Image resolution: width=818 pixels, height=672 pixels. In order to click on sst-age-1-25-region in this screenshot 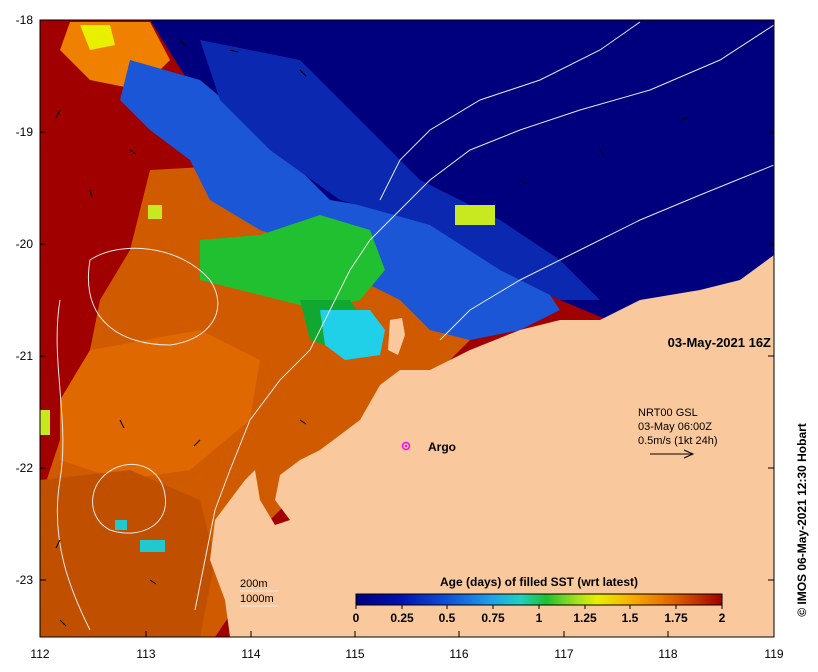, I will do `click(97, 37)`.